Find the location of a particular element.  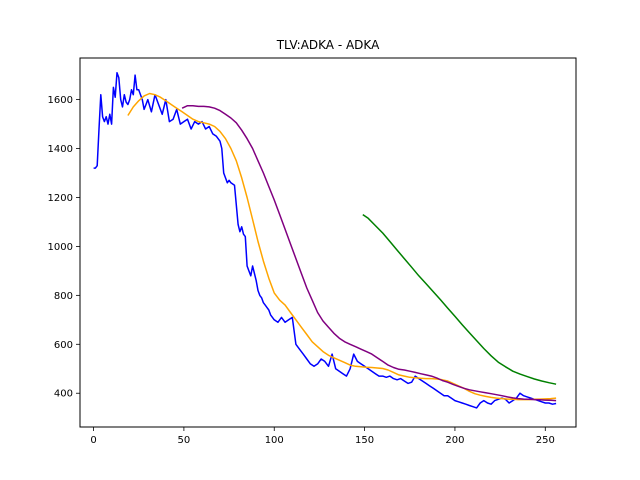

x-tick-label: 0 is located at coordinates (93, 440).